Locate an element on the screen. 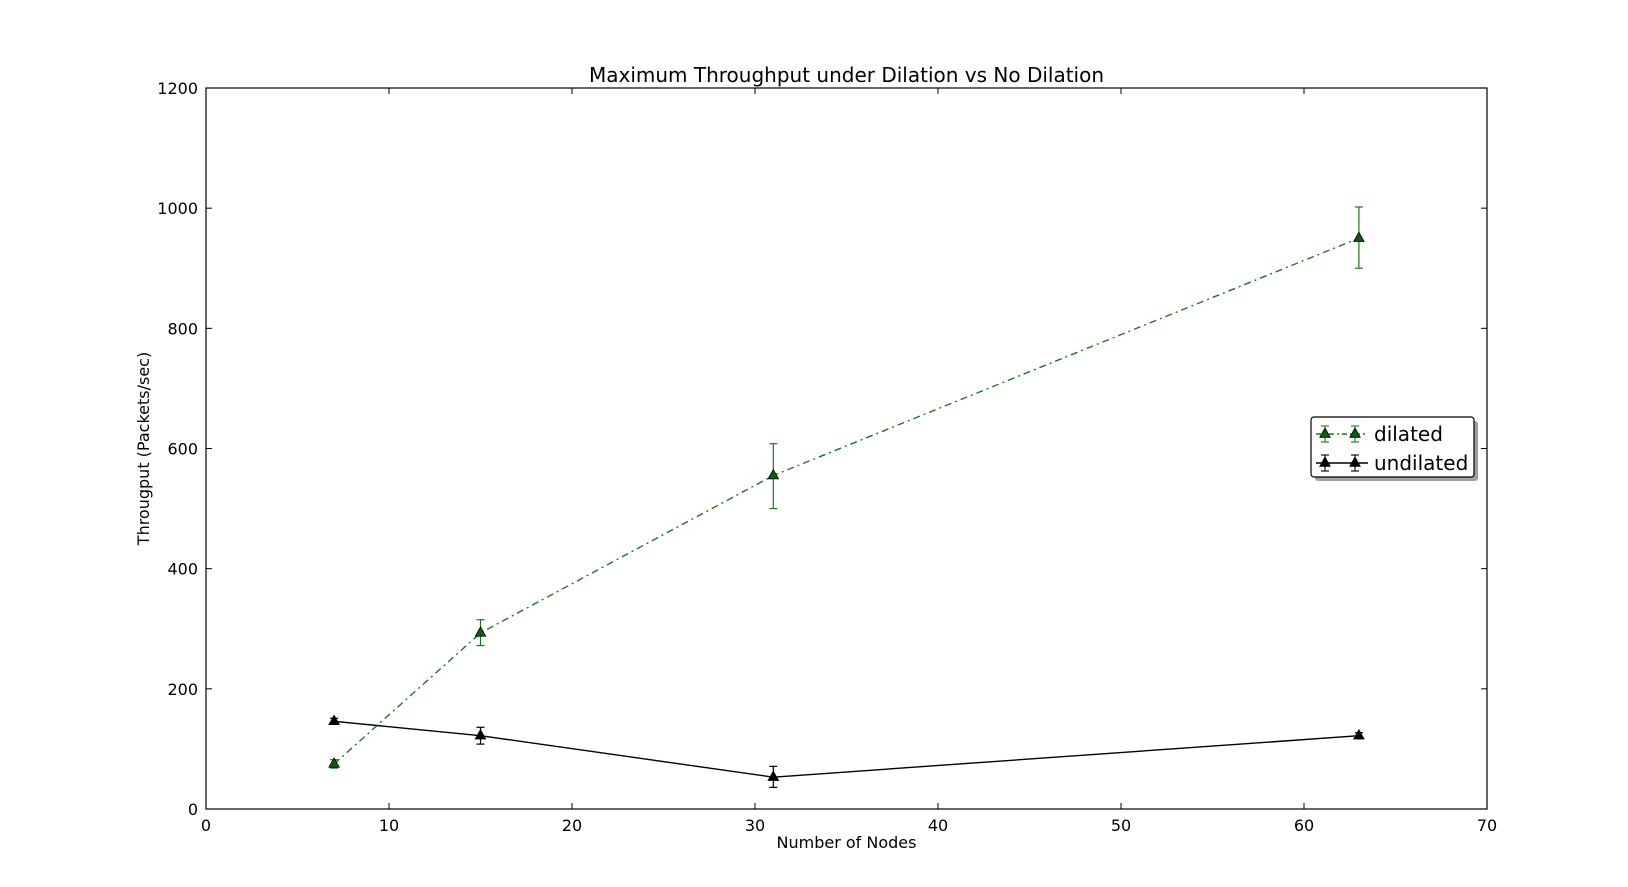  y-axis-label: Througput (Packets/sec) is located at coordinates (143, 449).